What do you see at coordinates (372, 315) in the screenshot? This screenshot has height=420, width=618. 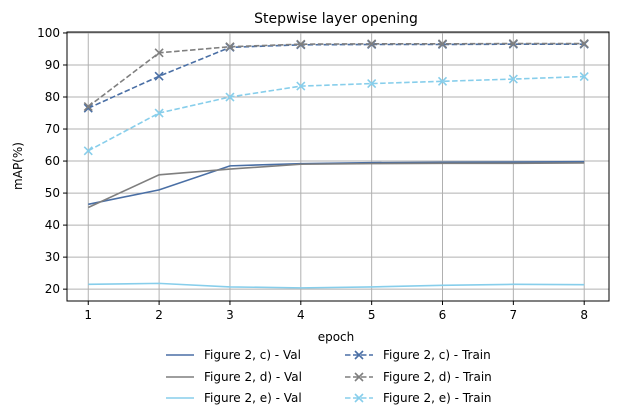 I see `x-tick-label: 5` at bounding box center [372, 315].